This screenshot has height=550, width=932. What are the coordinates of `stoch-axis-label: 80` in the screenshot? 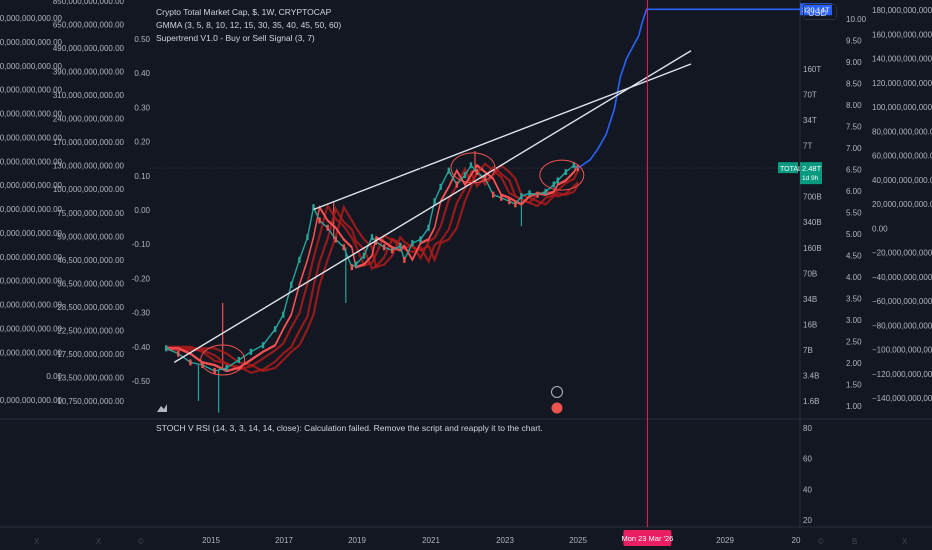 It's located at (807, 428).